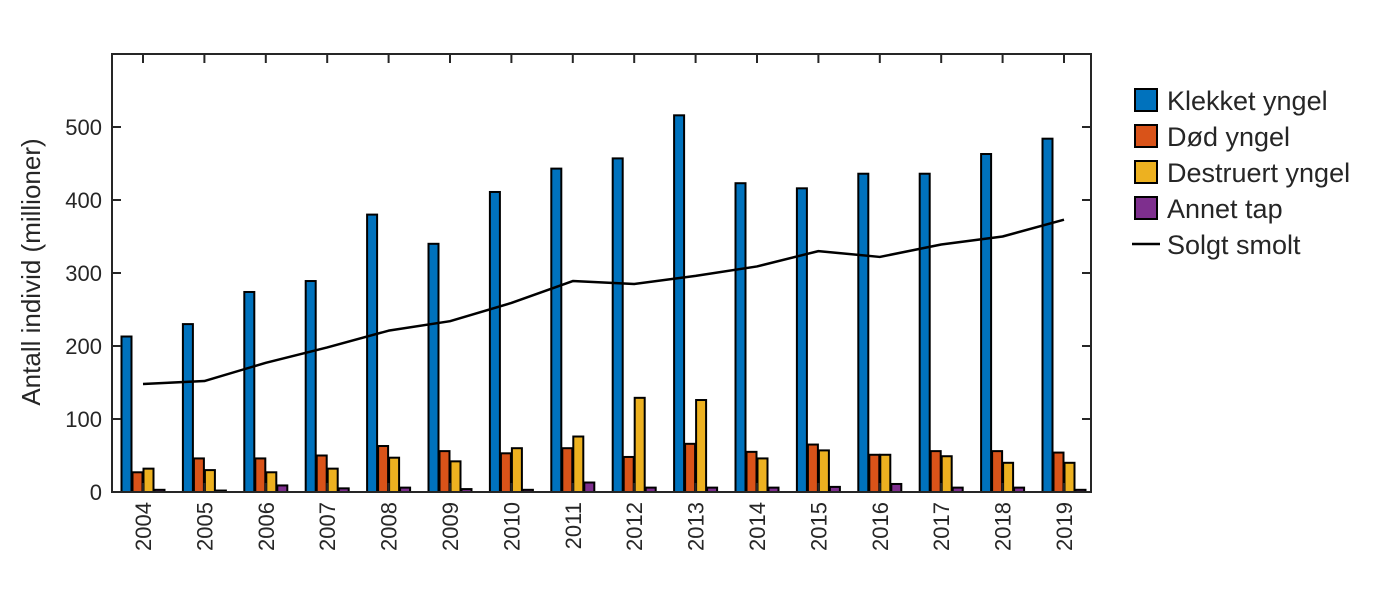 This screenshot has height=600, width=1400. What do you see at coordinates (204, 526) in the screenshot?
I see `x-tick-label: 2005` at bounding box center [204, 526].